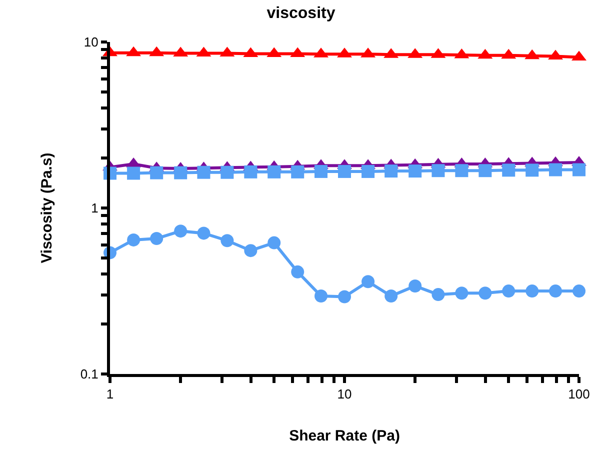  What do you see at coordinates (94, 208) in the screenshot?
I see `y-tick-label: 1` at bounding box center [94, 208].